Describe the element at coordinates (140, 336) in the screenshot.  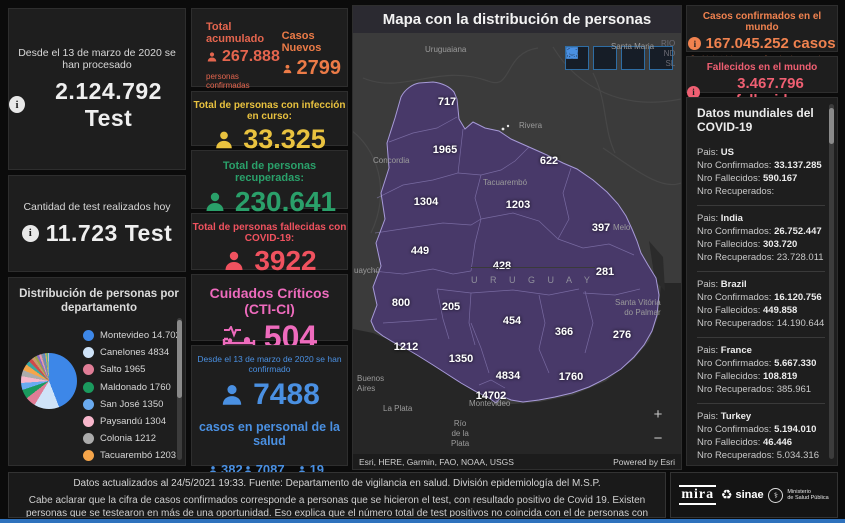
I see `legend-label: Montevideo 14.702` at that location.